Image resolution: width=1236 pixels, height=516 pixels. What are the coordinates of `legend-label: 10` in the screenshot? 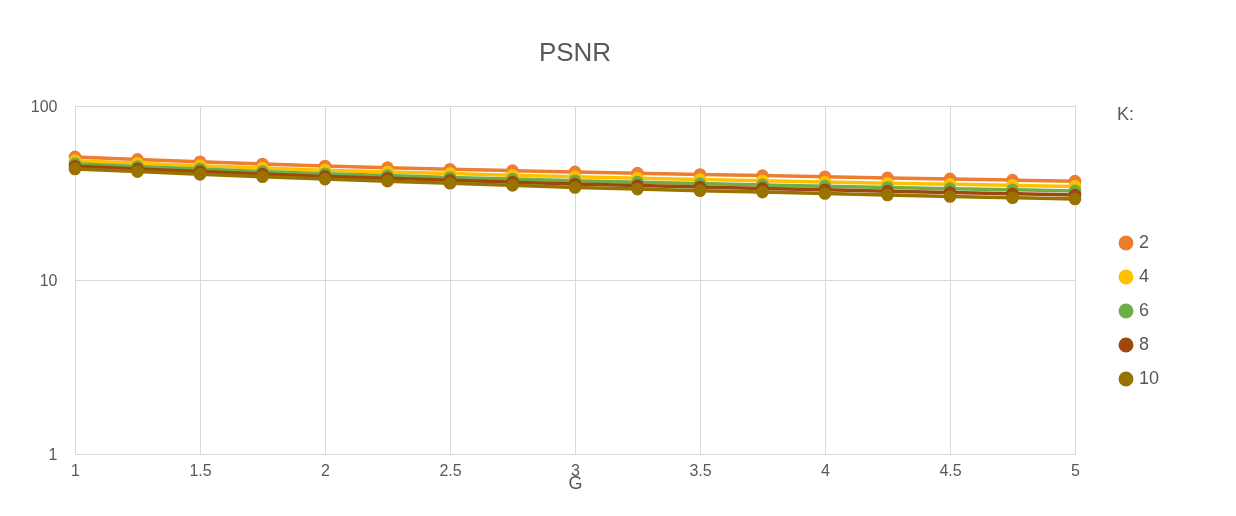 It's located at (1149, 378).